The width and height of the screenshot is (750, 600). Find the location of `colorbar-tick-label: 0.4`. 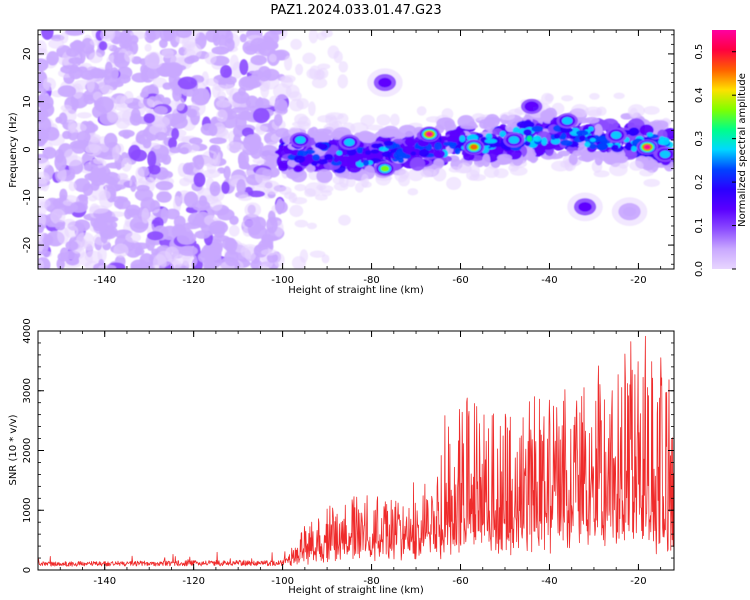

colorbar-tick-label: 0.4 is located at coordinates (699, 95).